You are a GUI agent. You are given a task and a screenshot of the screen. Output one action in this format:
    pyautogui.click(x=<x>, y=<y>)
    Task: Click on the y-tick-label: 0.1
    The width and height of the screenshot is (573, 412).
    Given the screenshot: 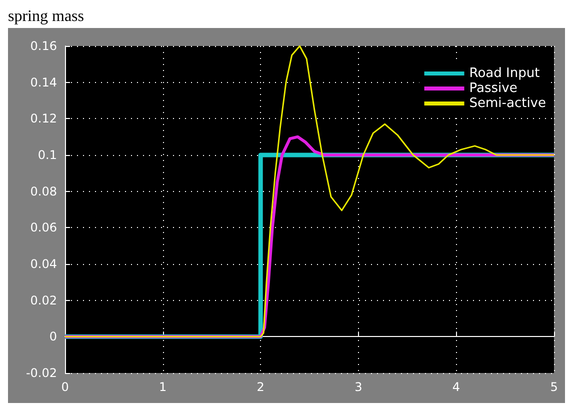 What is the action you would take?
    pyautogui.click(x=47, y=155)
    